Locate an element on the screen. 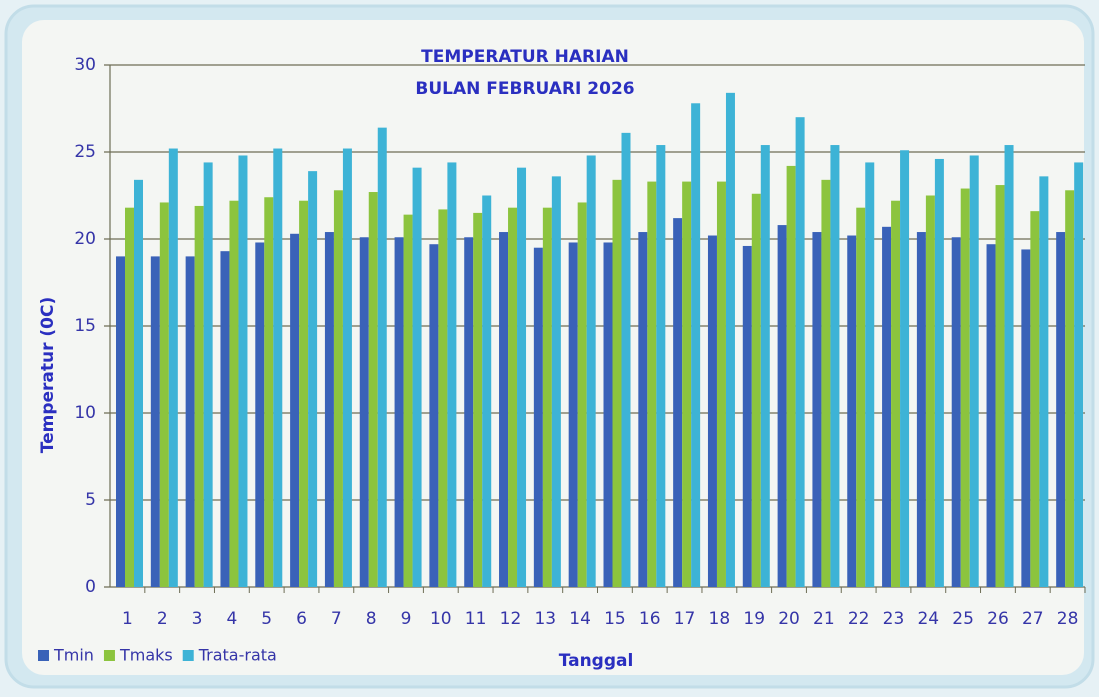 The width and height of the screenshot is (1099, 697). y-tick-label: 0 is located at coordinates (90, 587).